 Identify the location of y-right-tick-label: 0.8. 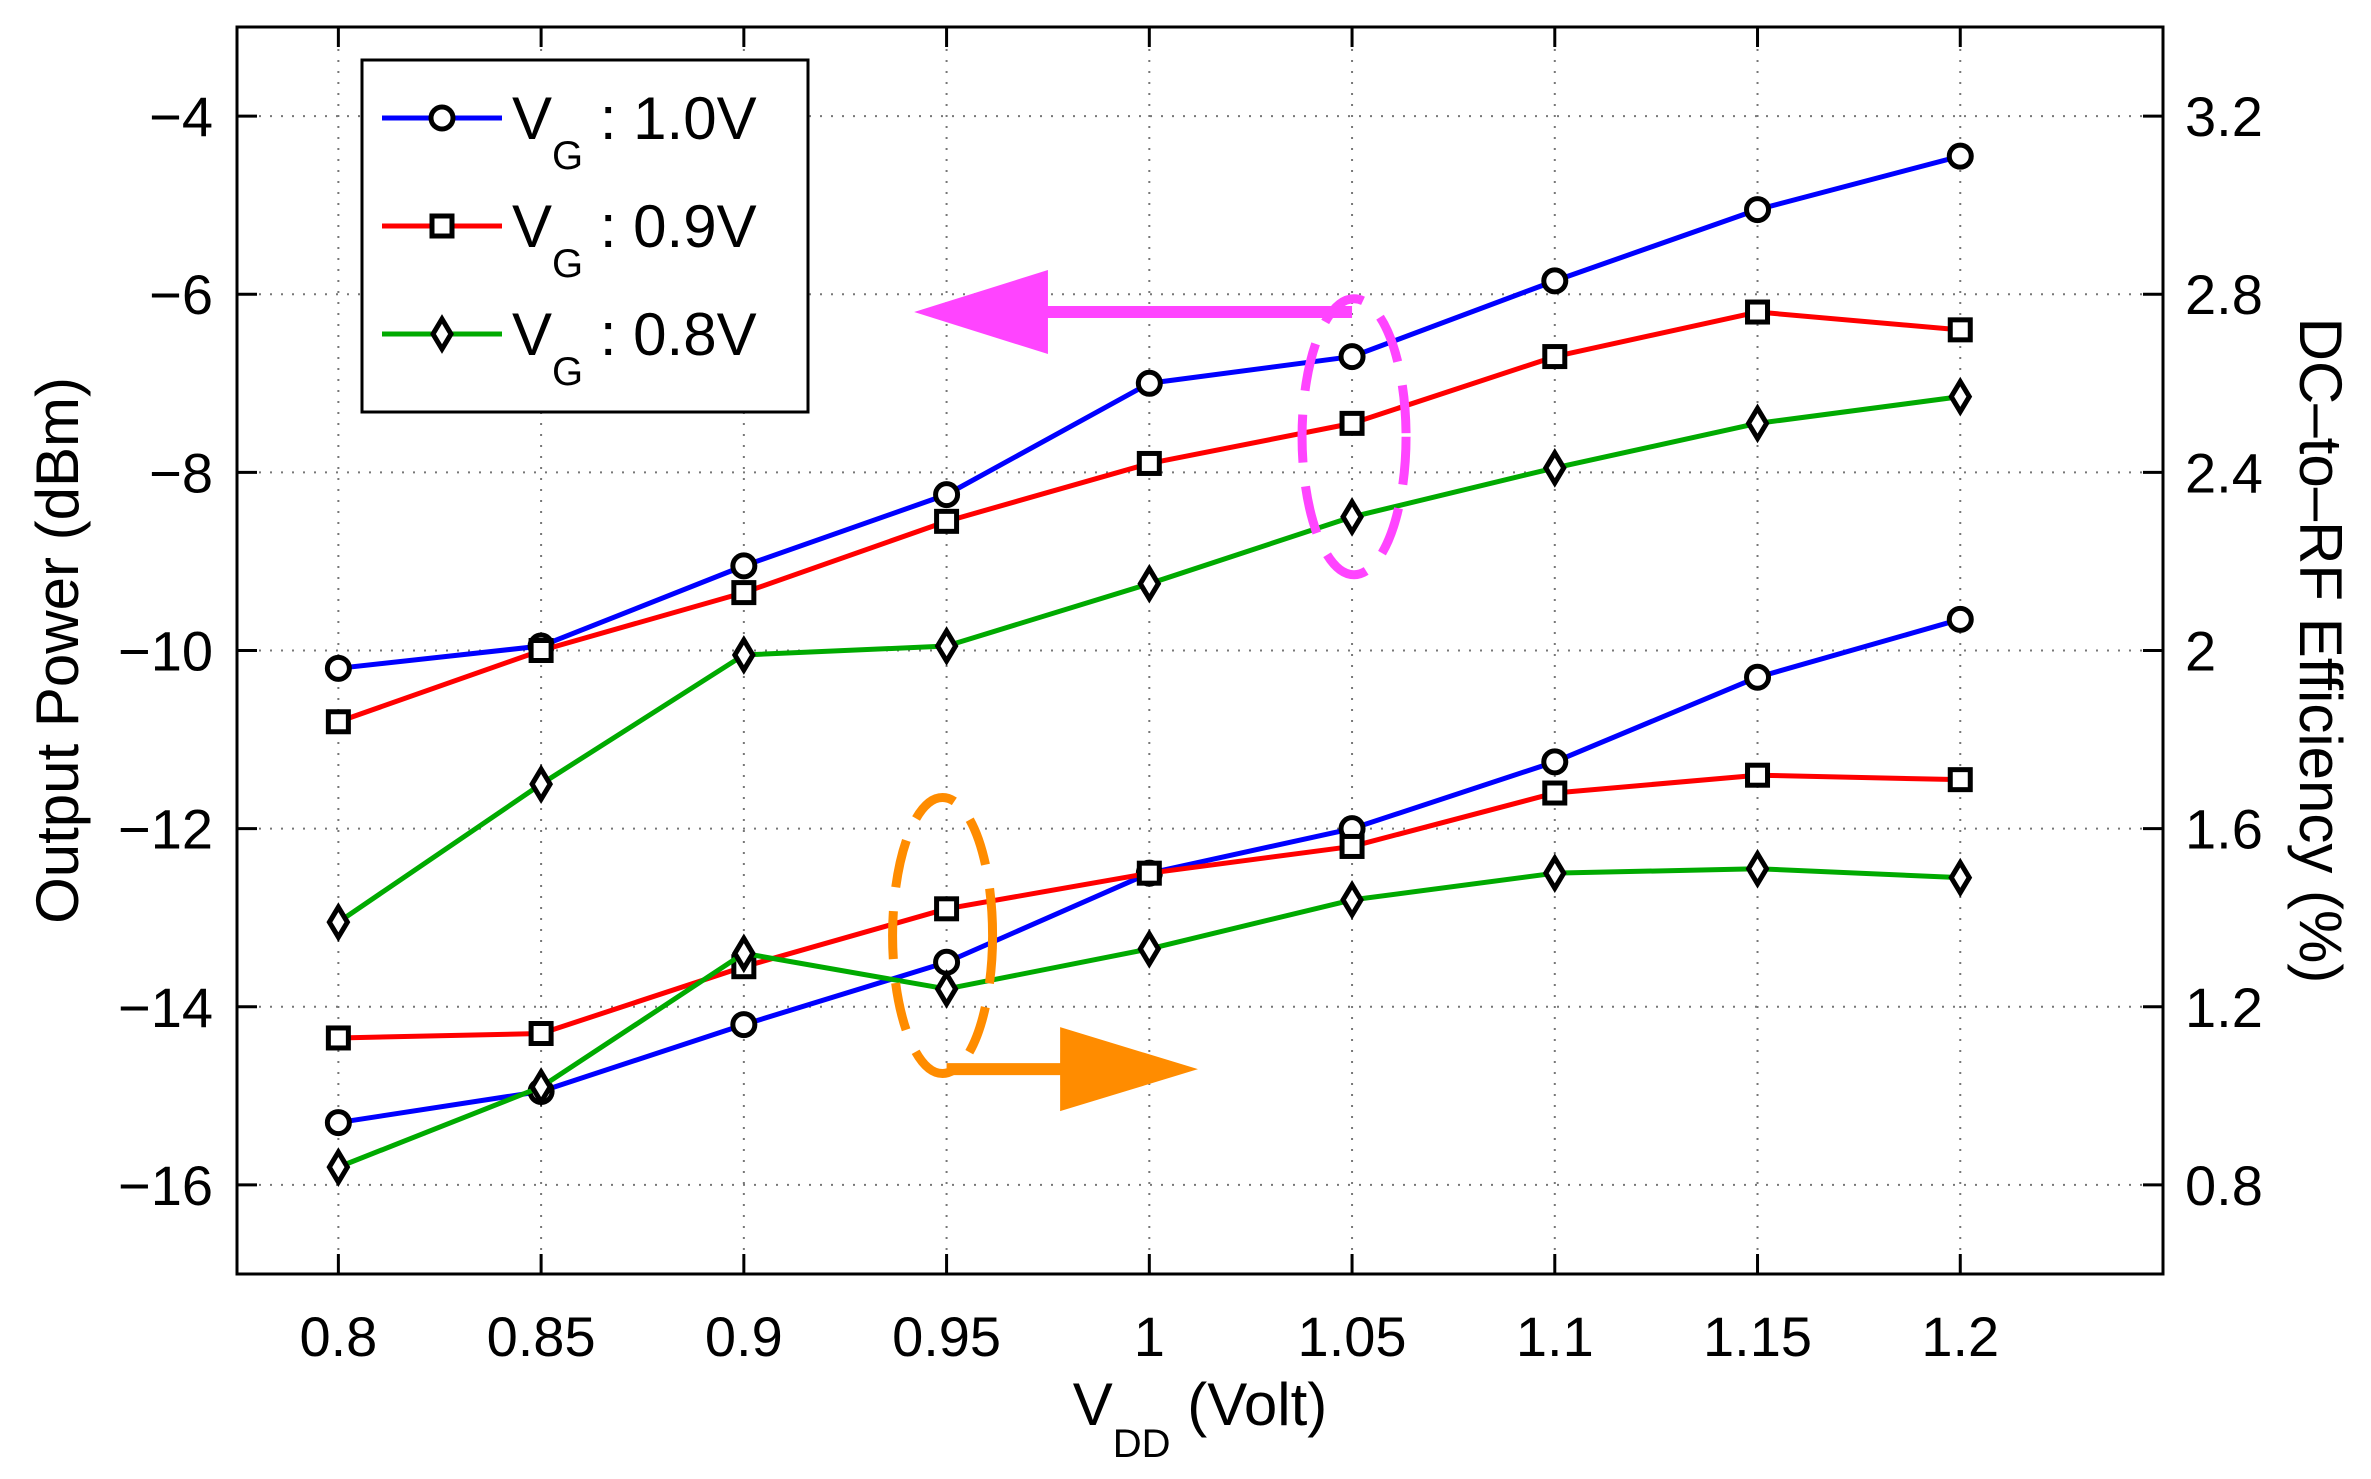
(2224, 1185).